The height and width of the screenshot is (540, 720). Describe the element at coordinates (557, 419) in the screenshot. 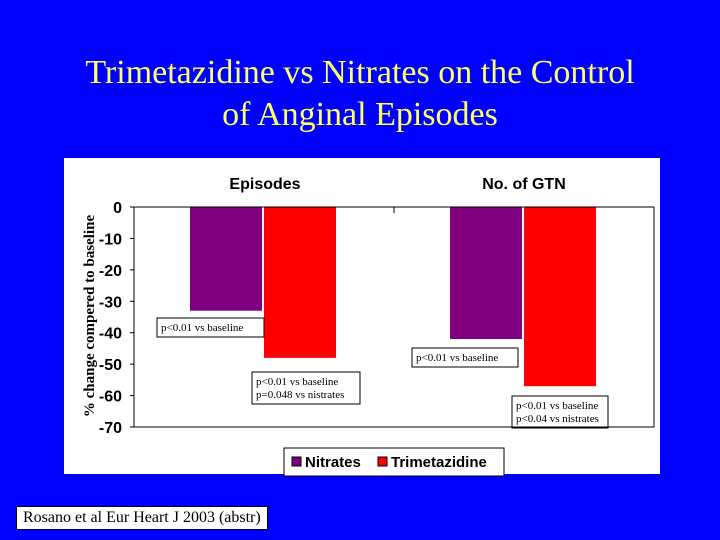

I see `annotation-text: p<0.04 vs nistrates` at that location.